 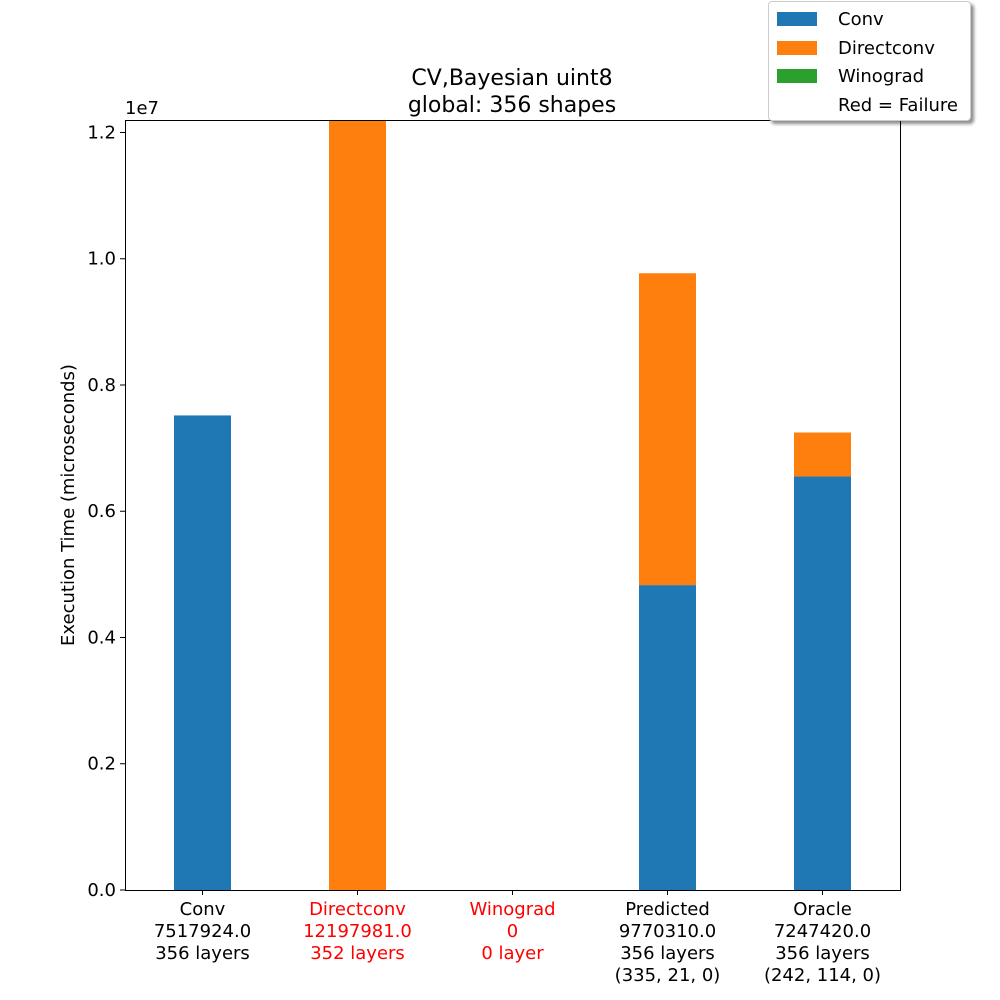 I want to click on y-tick-label: 0.4, so click(x=101, y=637).